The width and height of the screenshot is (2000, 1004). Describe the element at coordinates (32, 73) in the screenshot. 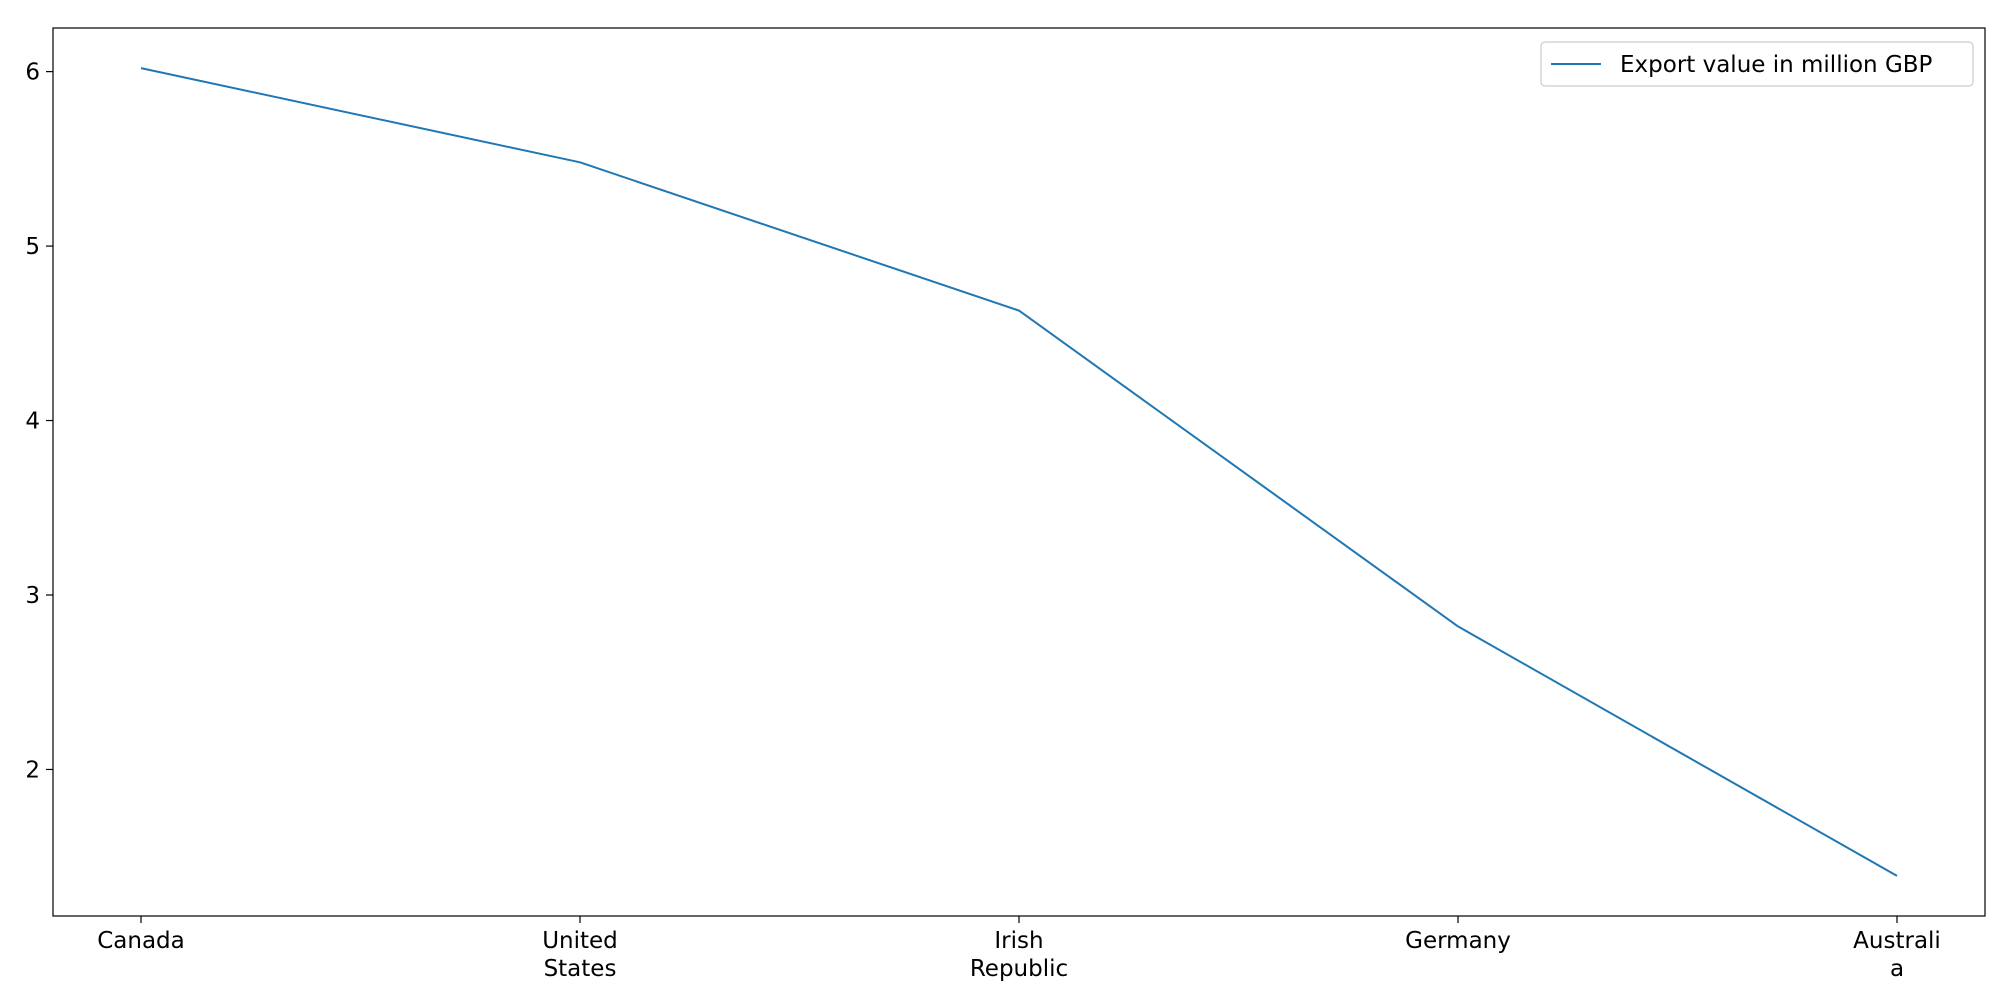

I see `y-tick-label: 6` at that location.